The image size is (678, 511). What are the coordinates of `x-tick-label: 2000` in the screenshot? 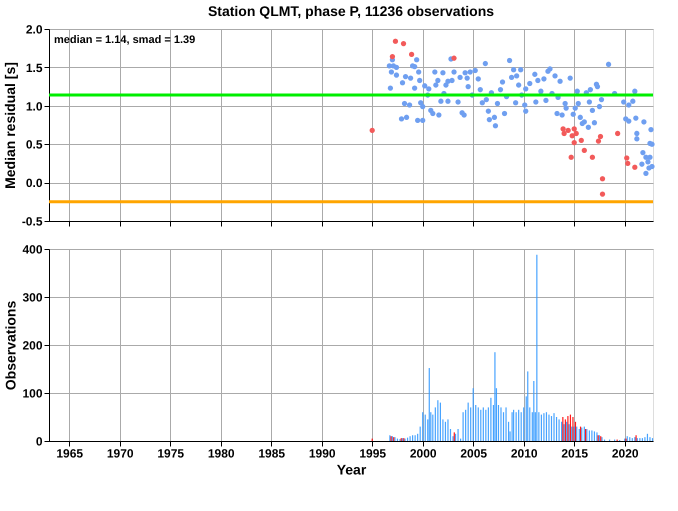 It's located at (423, 453).